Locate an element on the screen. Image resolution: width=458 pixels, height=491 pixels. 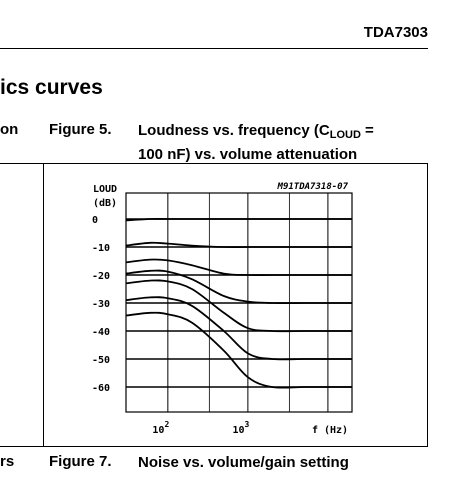
figure6-title-fragment: rs is located at coordinates (7, 461).